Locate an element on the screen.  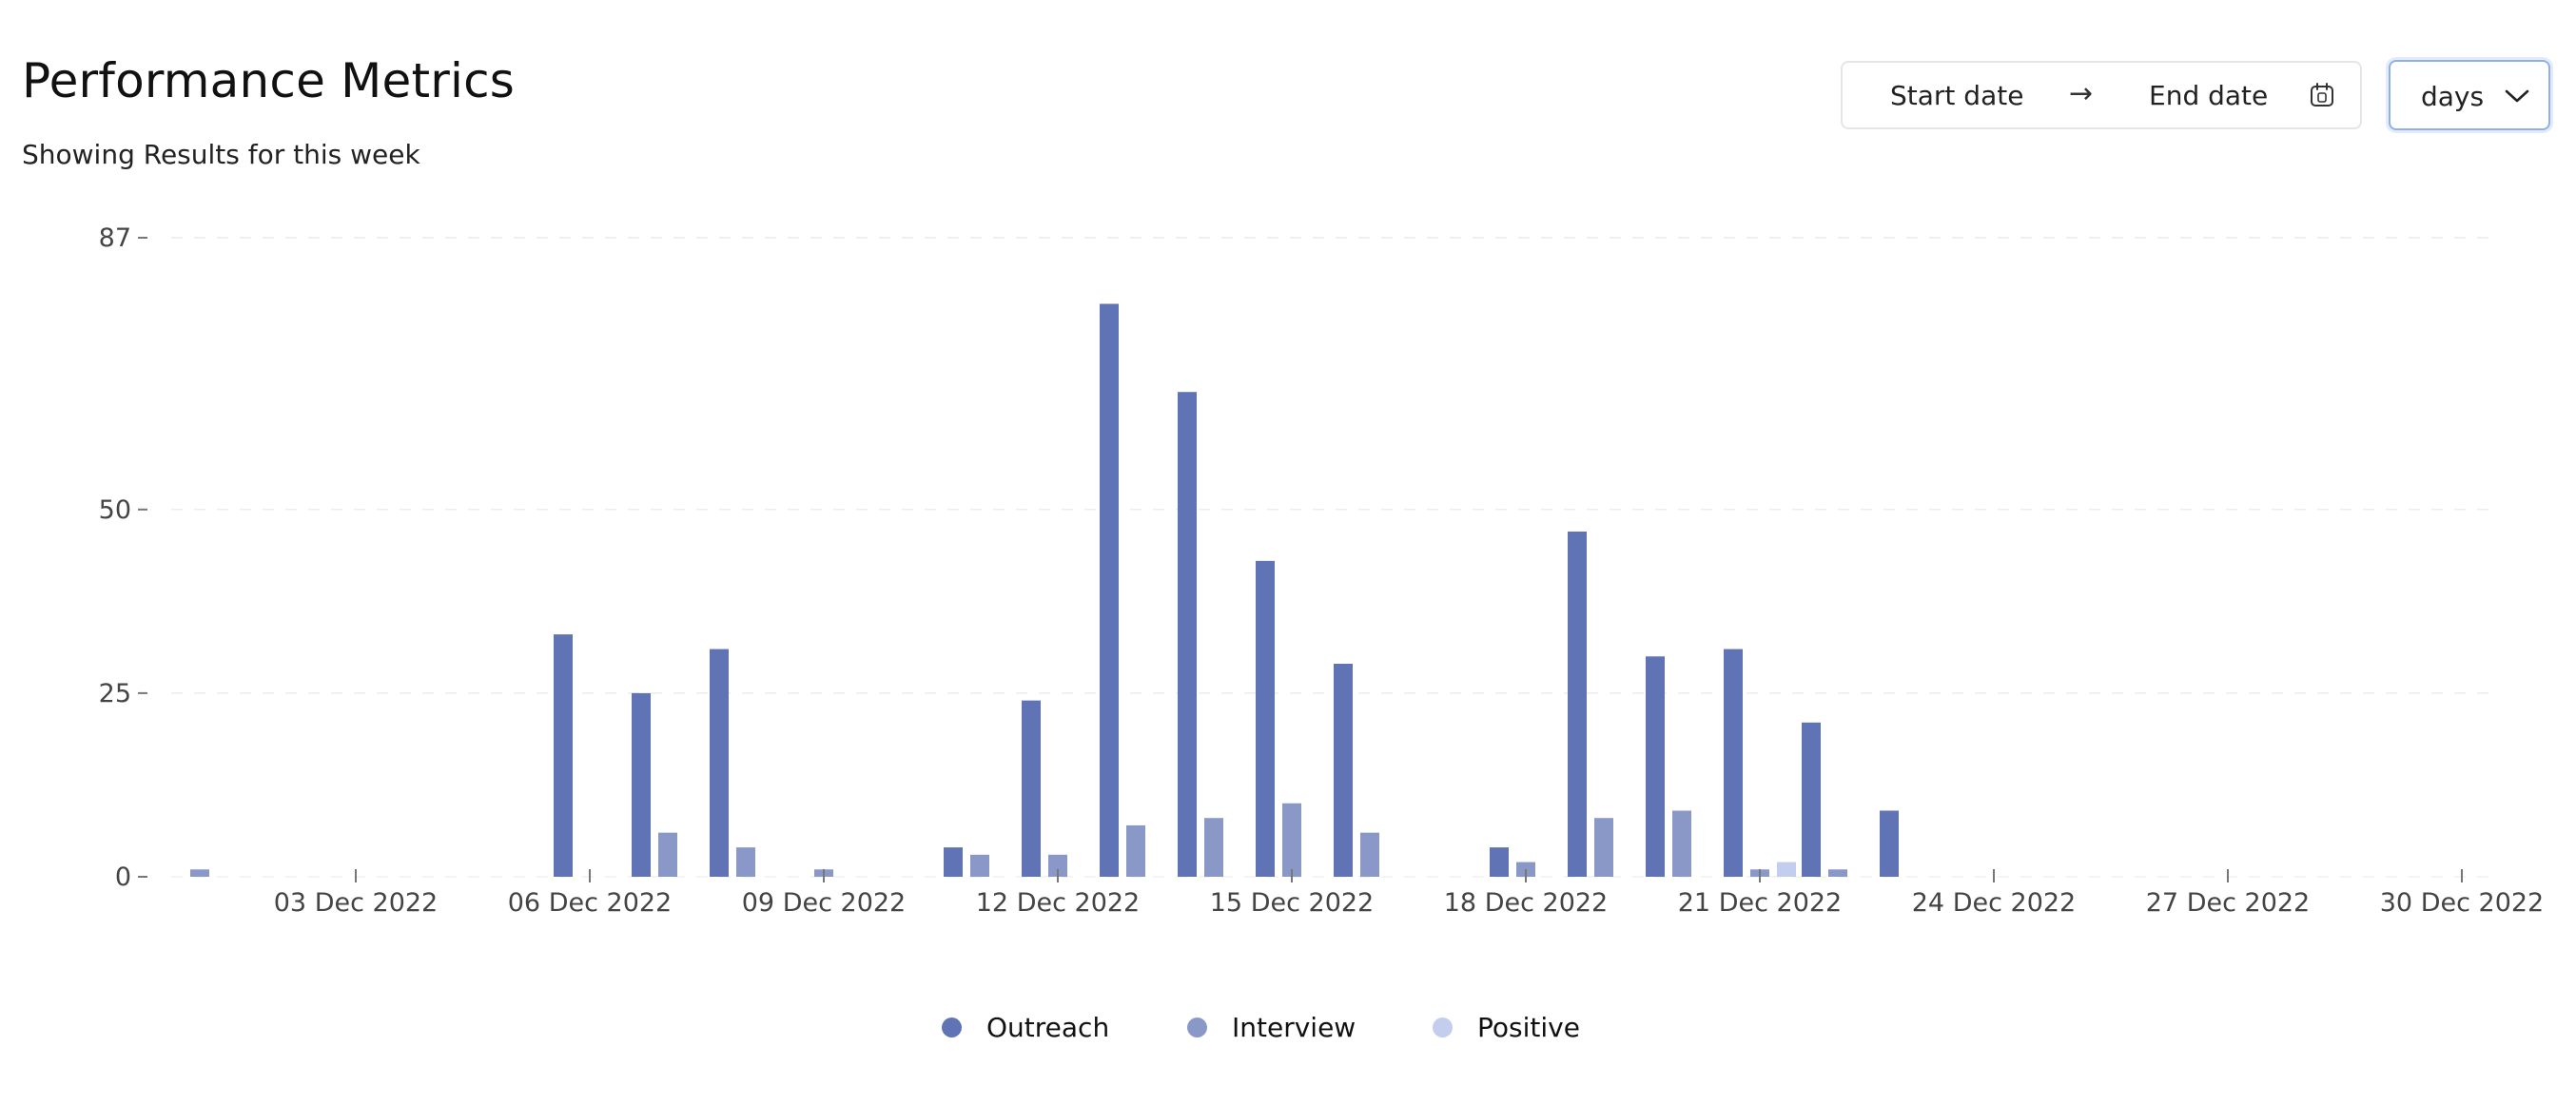
legend-item-interview: Interview is located at coordinates (1271, 1027).